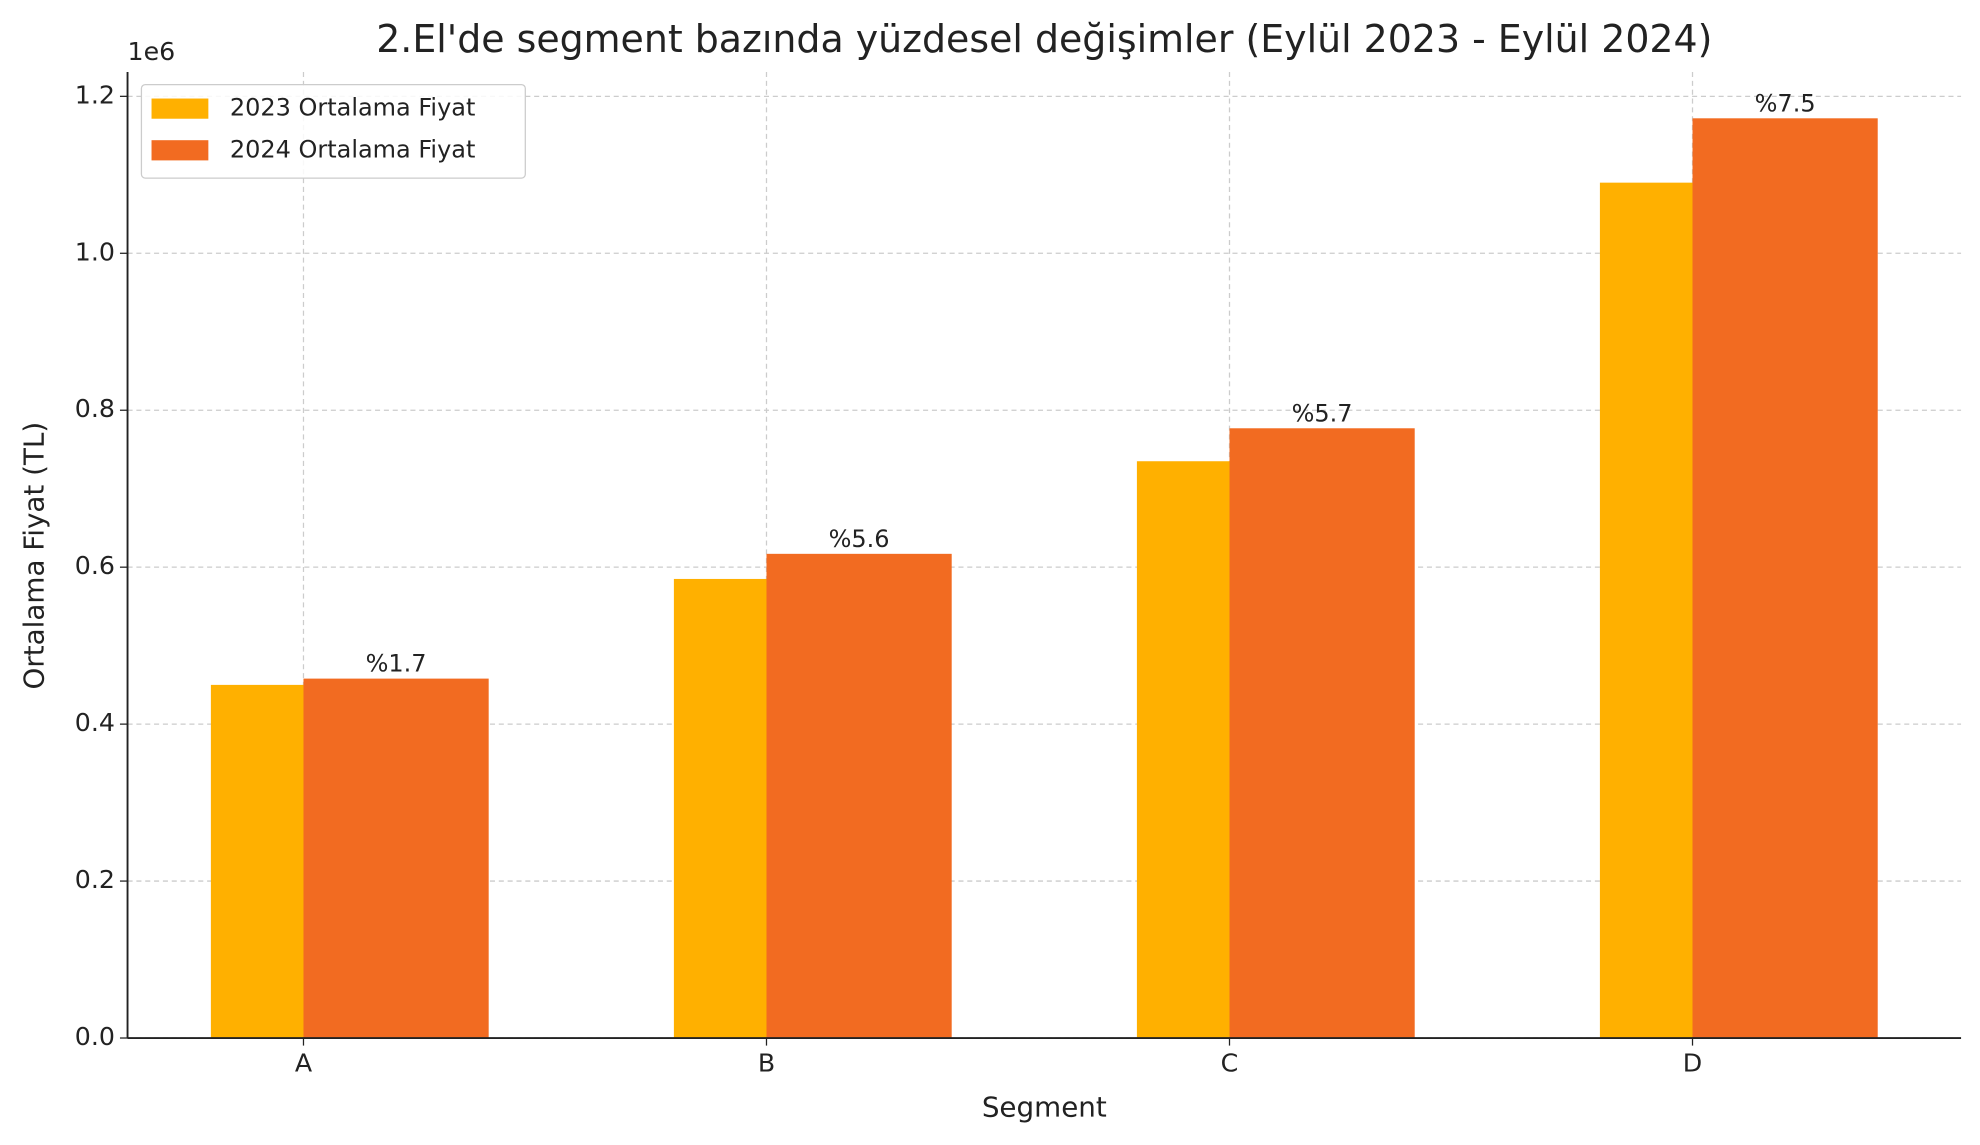 Image resolution: width=1980 pixels, height=1145 pixels. I want to click on legend-box, so click(333, 131).